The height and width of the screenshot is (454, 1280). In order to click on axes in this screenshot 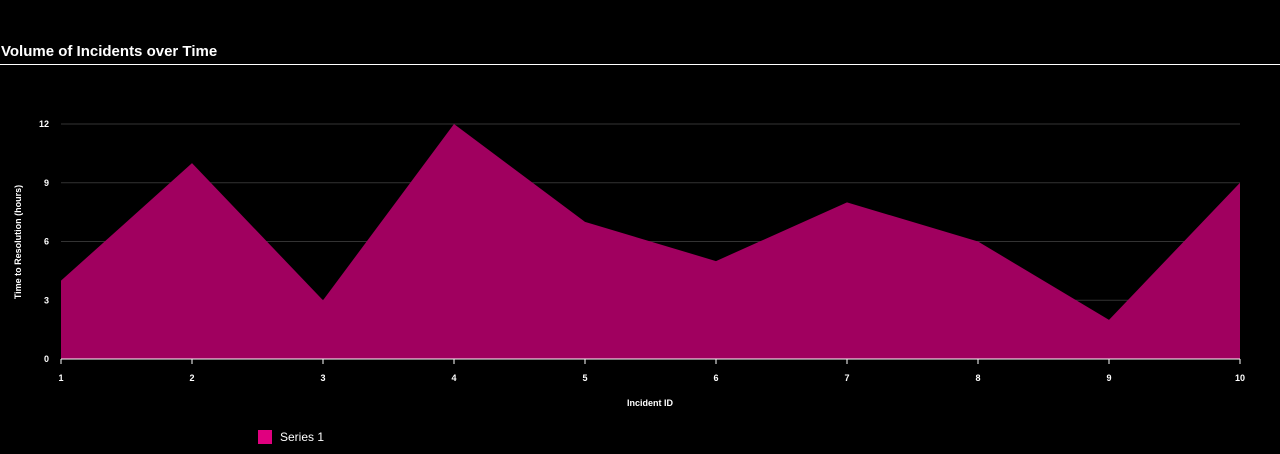, I will do `click(650, 361)`.